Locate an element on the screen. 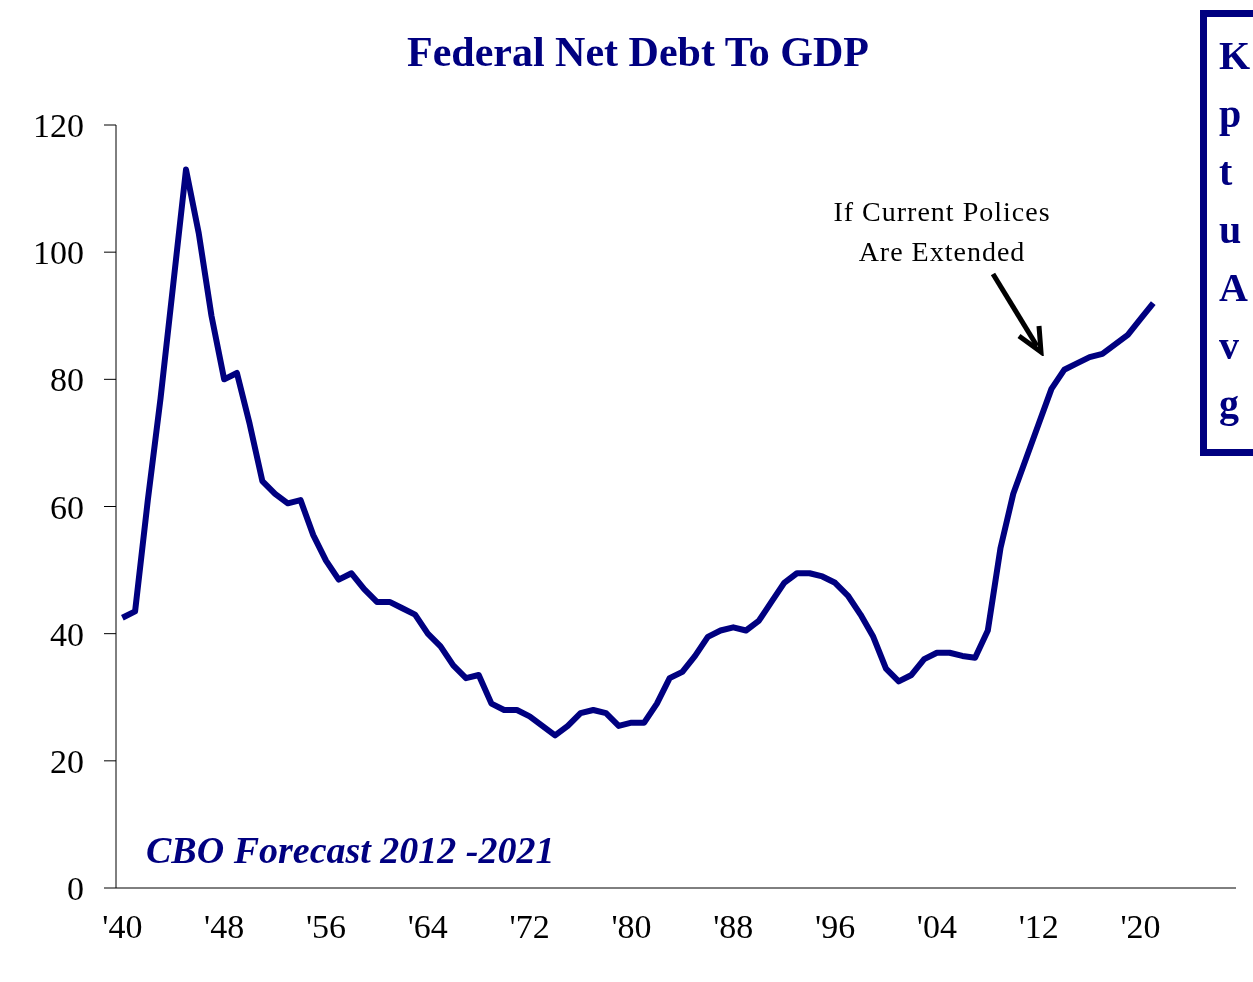  annotation: p is located at coordinates (1230, 114).